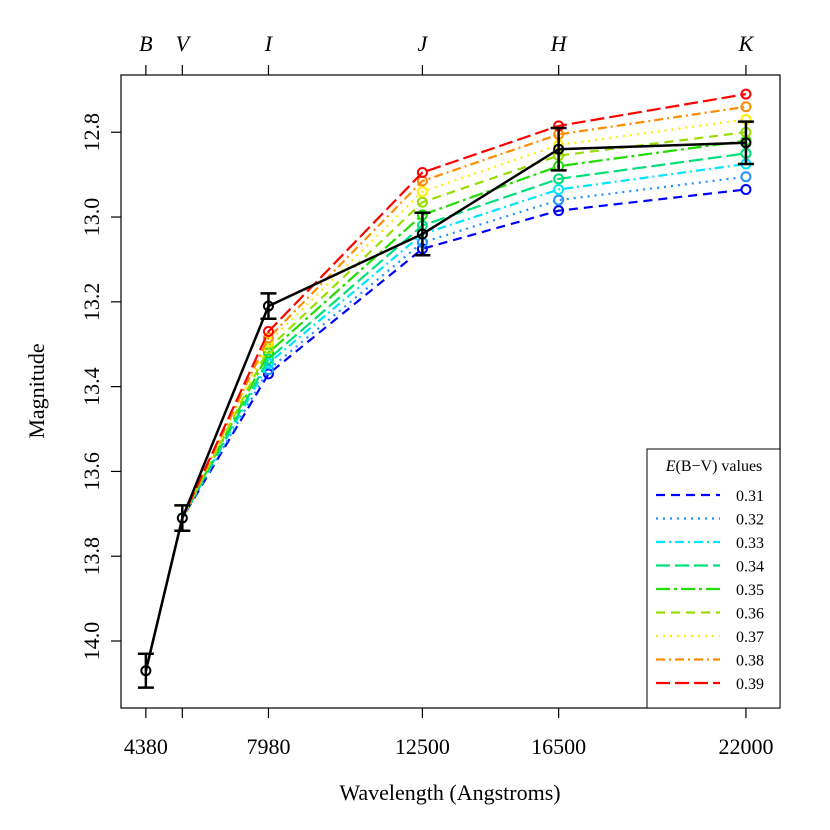 The image size is (830, 830). I want to click on legend-item-0.35: 0.35, so click(710, 590).